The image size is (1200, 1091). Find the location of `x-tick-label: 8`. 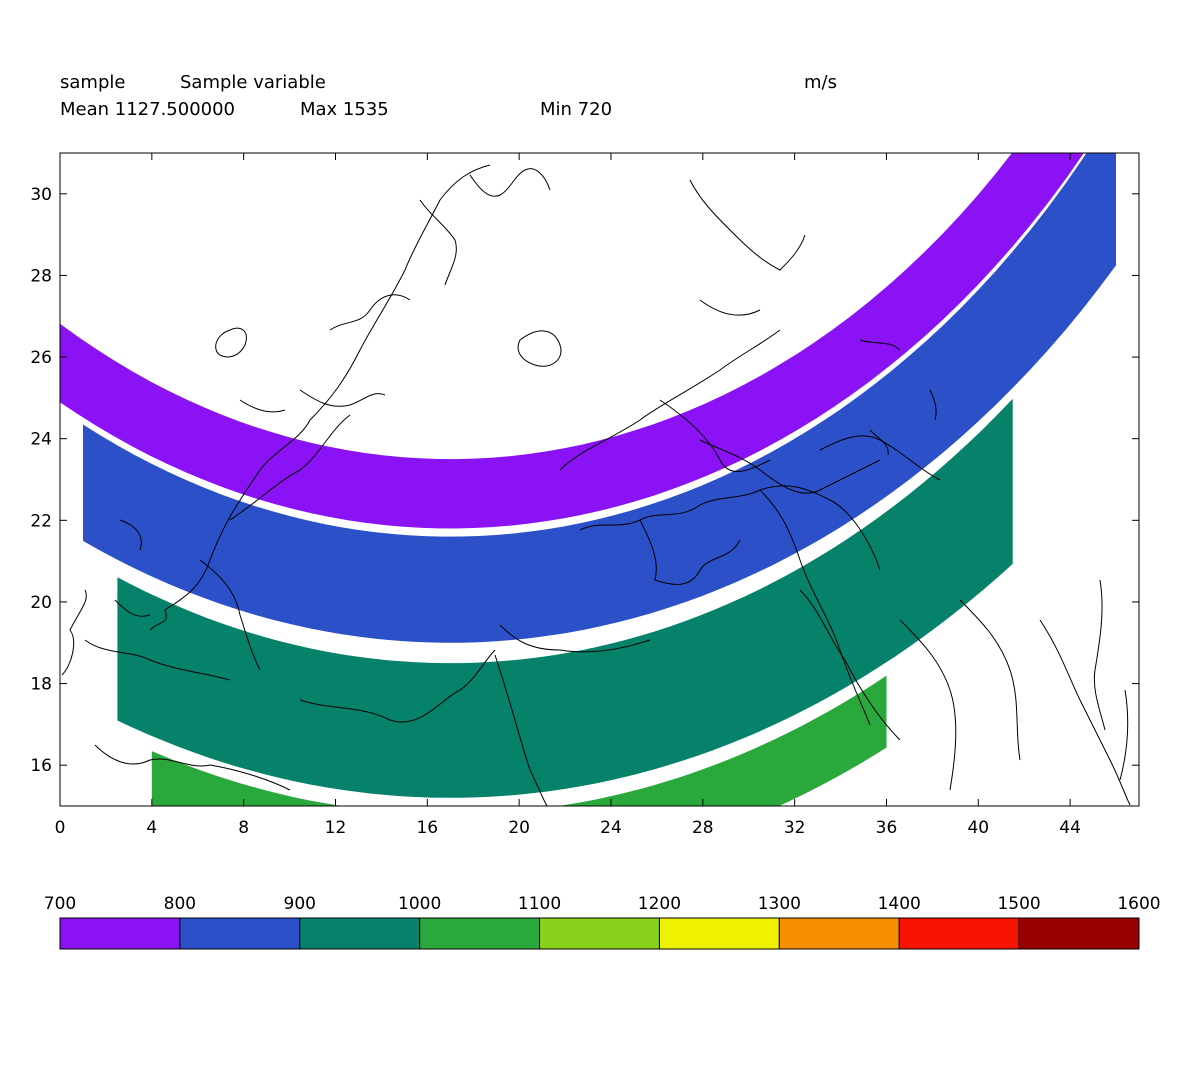

x-tick-label: 8 is located at coordinates (243, 828).